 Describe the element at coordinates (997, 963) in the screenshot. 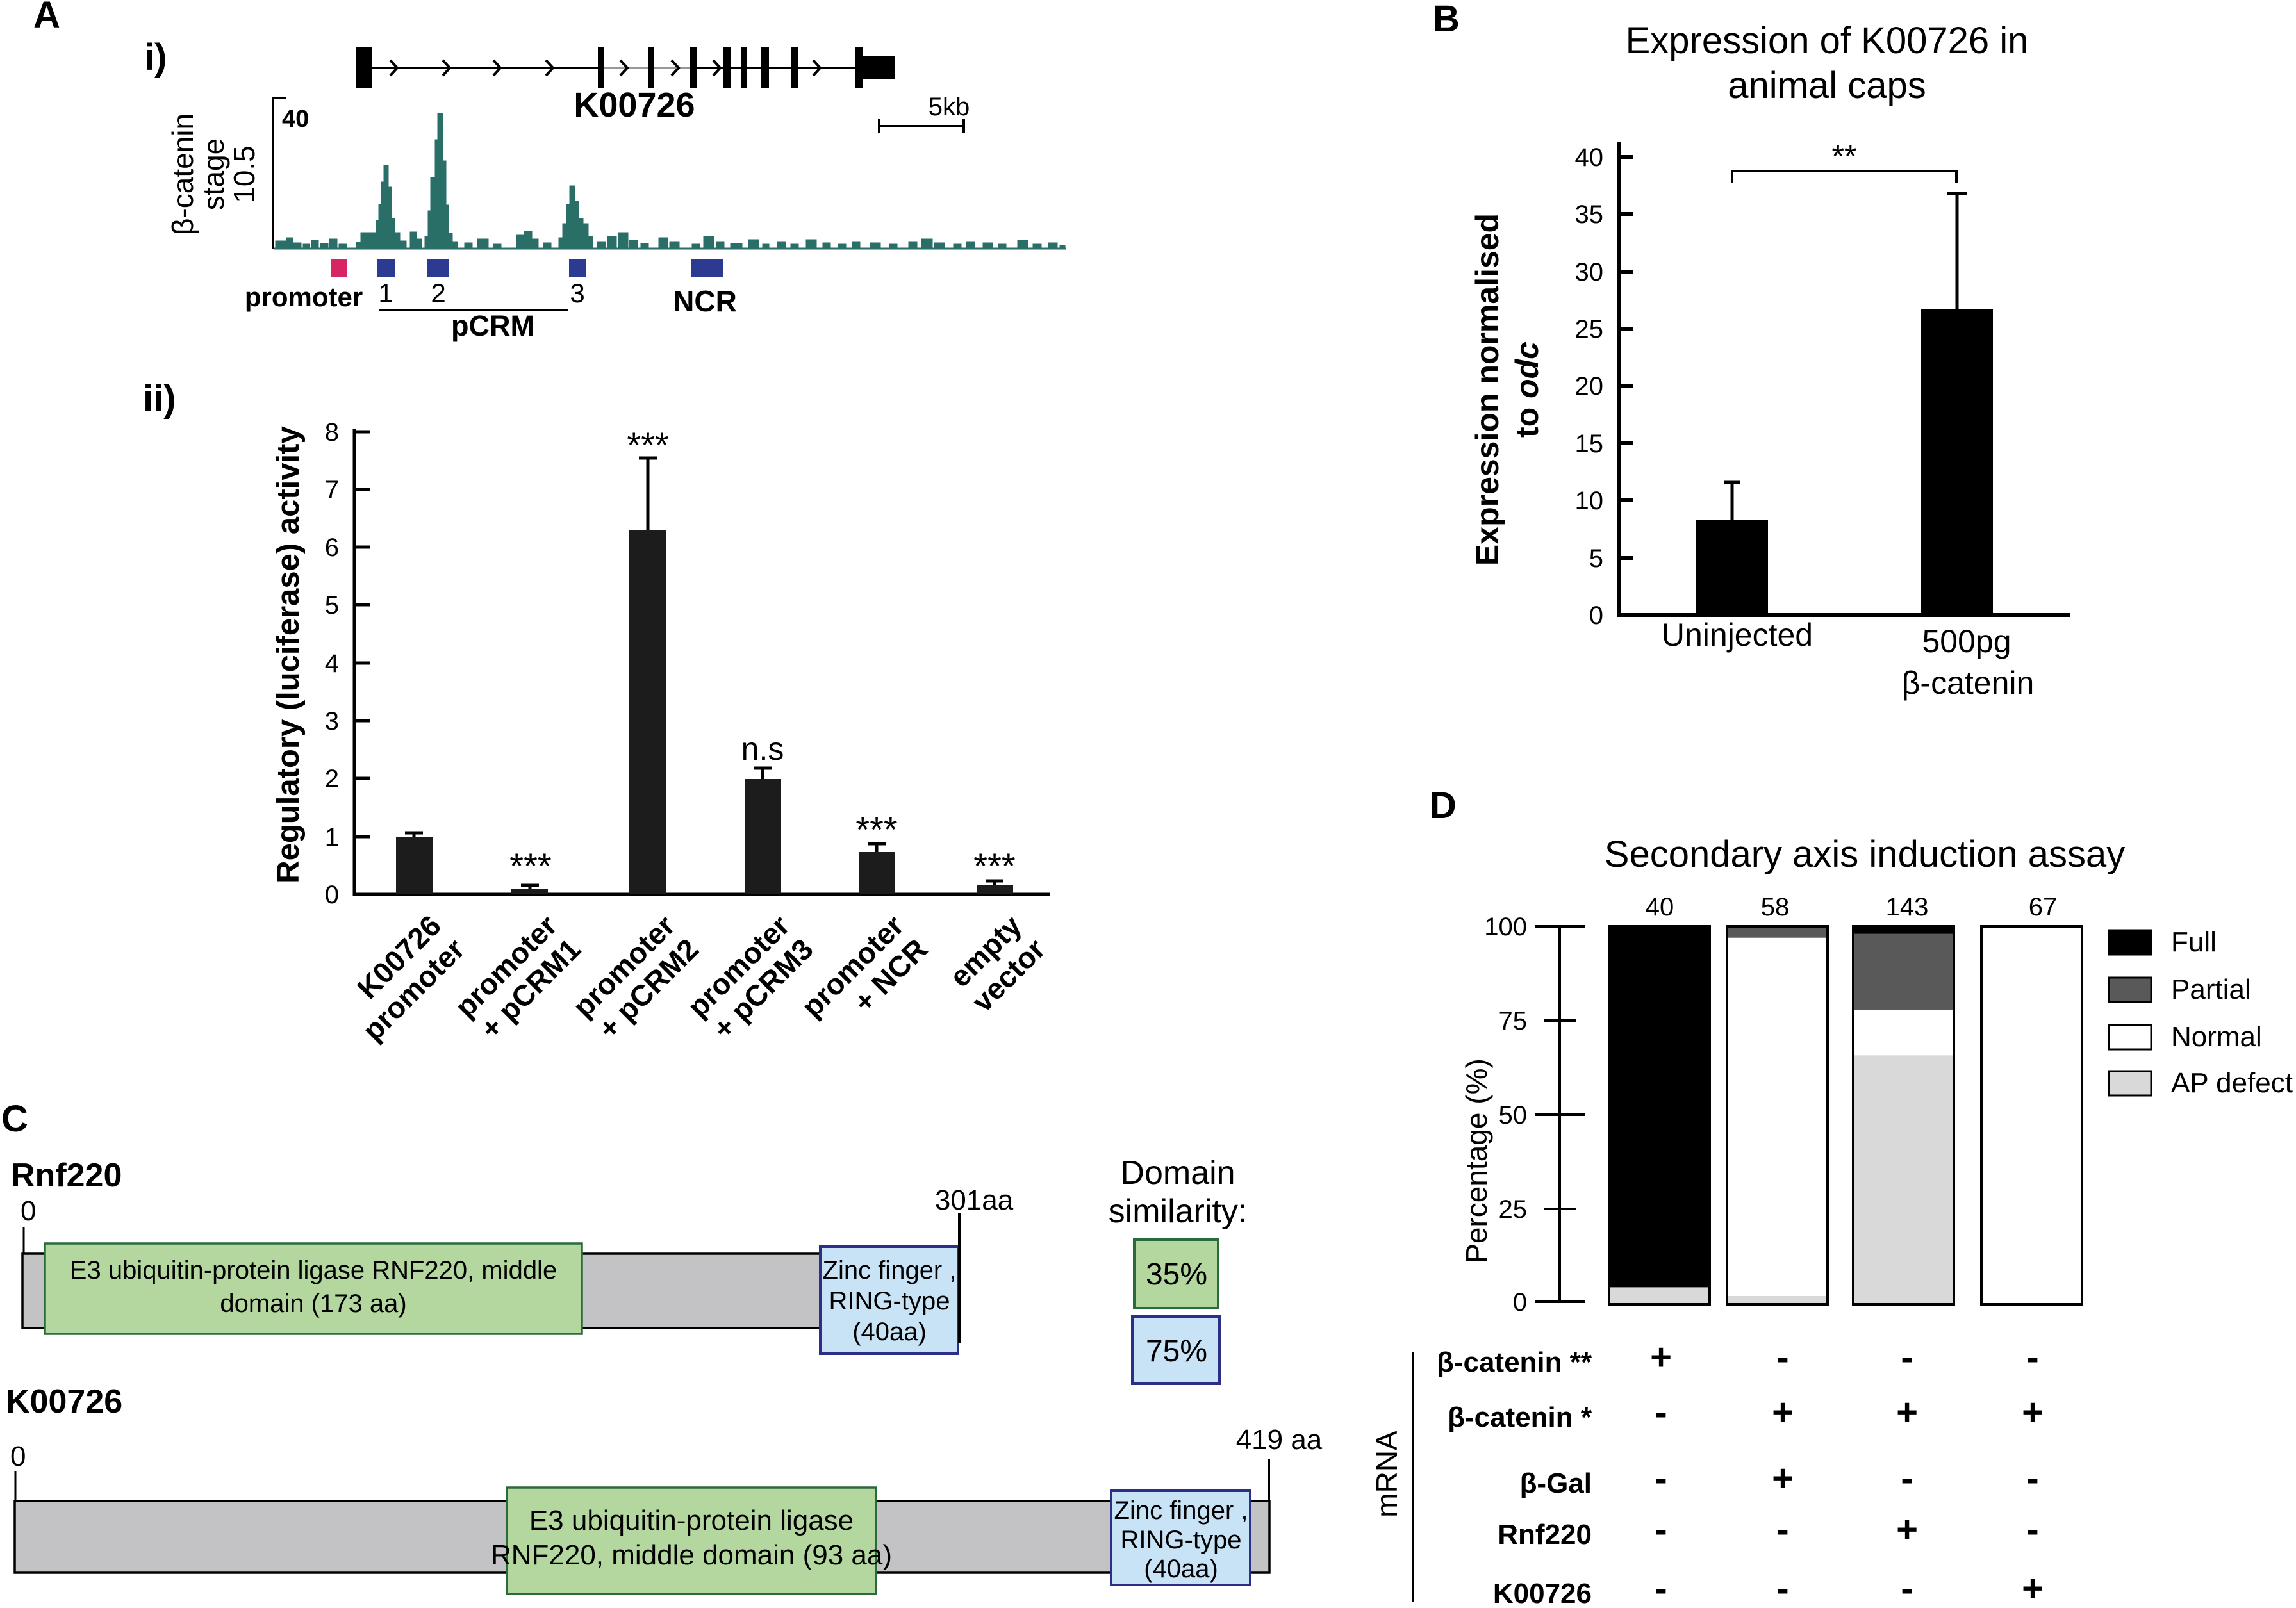

I see `svg-text: emptyvector` at that location.